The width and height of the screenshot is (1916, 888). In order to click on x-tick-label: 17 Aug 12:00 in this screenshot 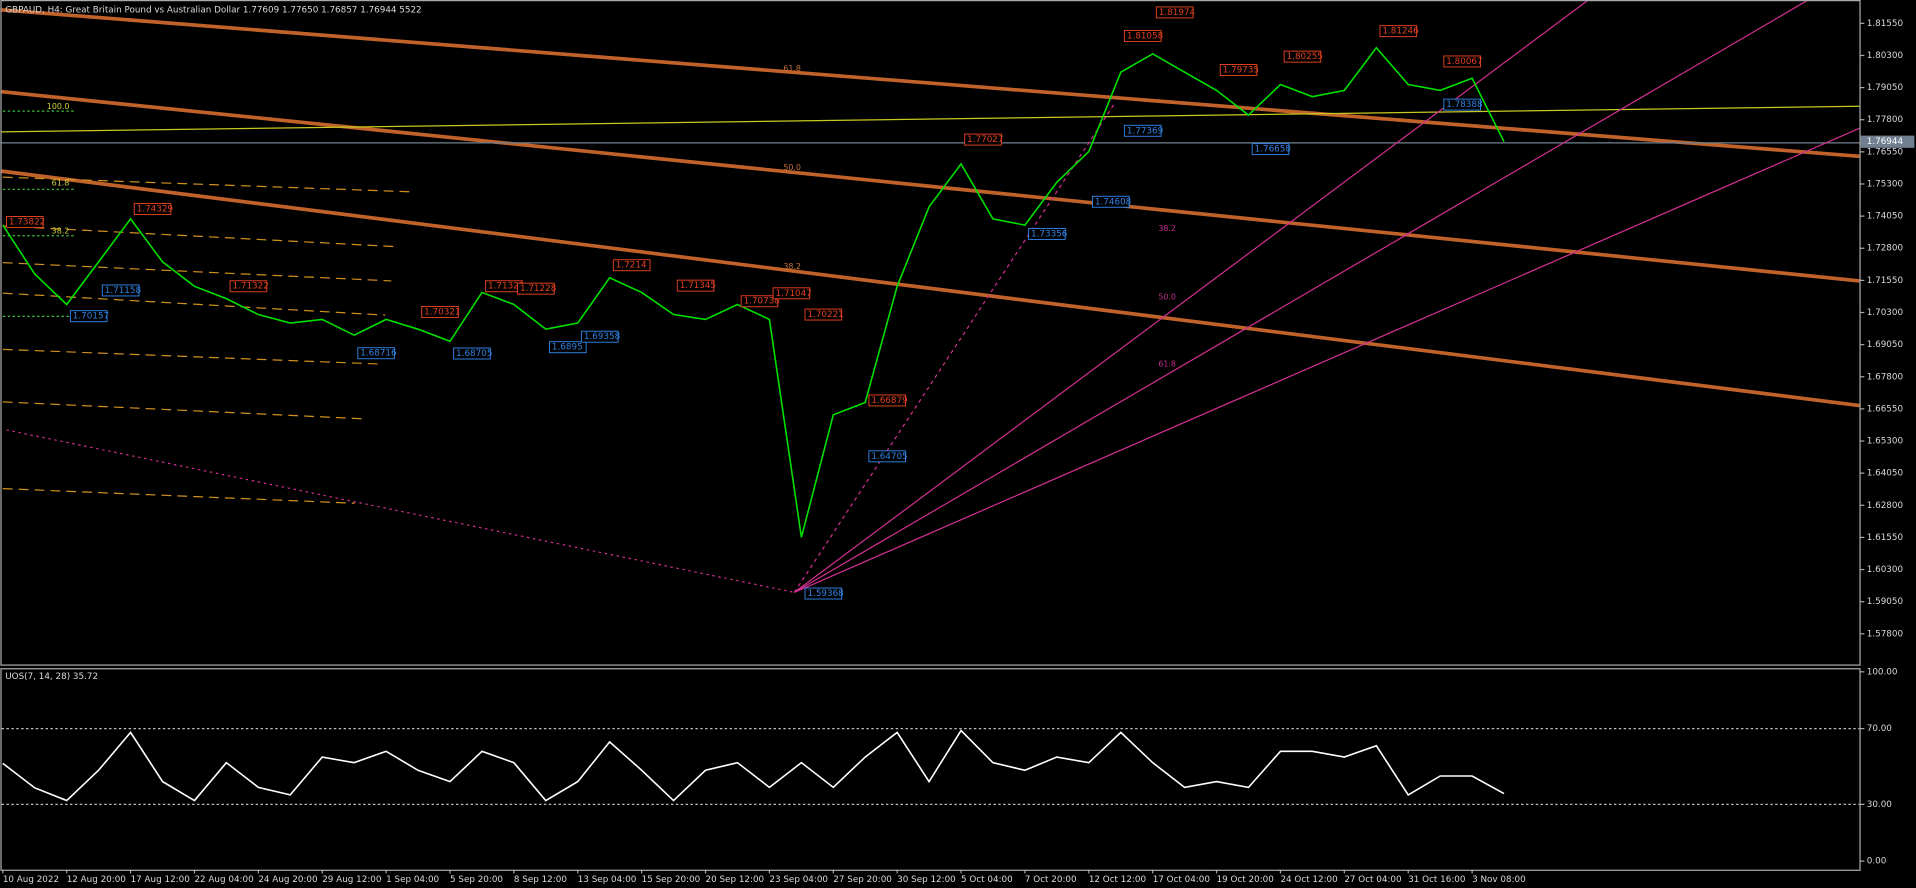, I will do `click(160, 880)`.